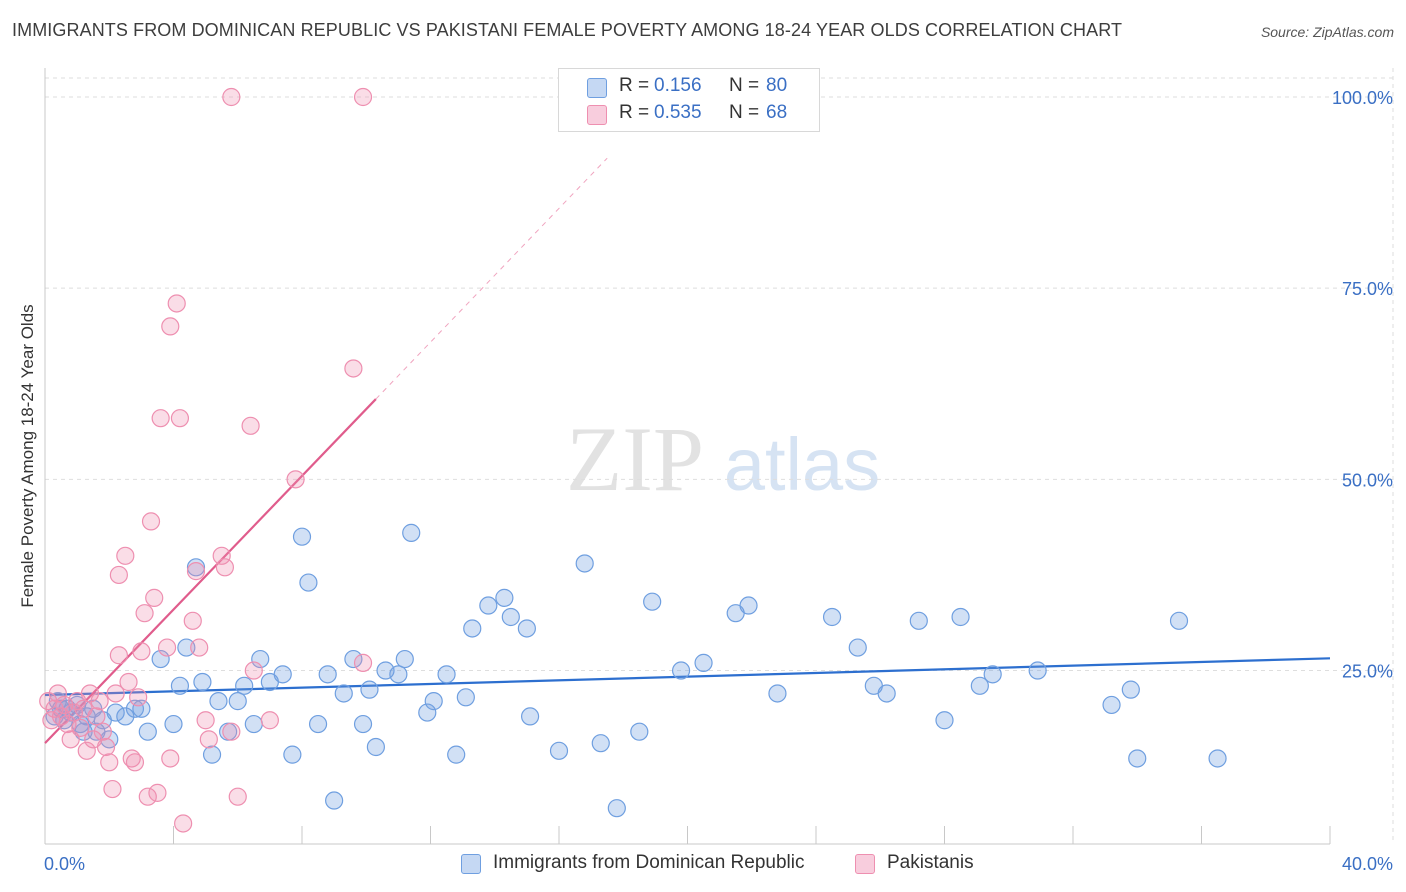 This screenshot has height=892, width=1406. I want to click on watermark-zip: ZIP, so click(635, 459).